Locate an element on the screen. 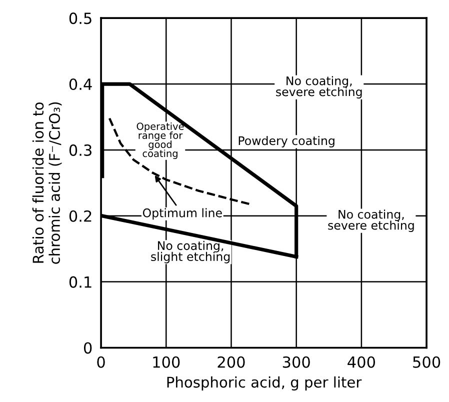  y-tick-label: 0.5 is located at coordinates (80, 18).